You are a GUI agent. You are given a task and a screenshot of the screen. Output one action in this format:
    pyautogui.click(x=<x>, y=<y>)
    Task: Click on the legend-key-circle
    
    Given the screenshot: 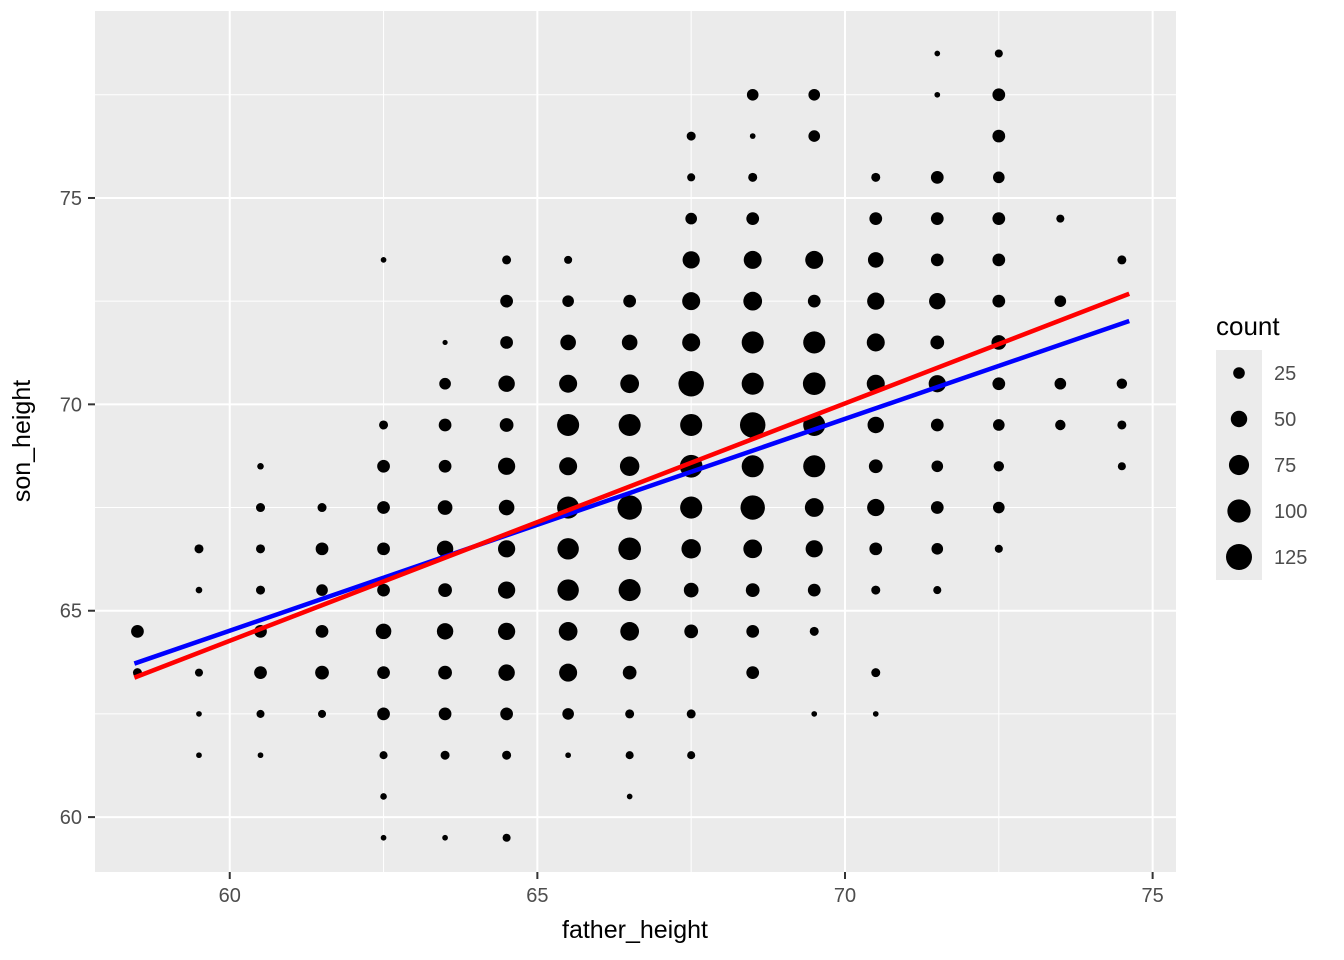 What is the action you would take?
    pyautogui.click(x=1239, y=557)
    